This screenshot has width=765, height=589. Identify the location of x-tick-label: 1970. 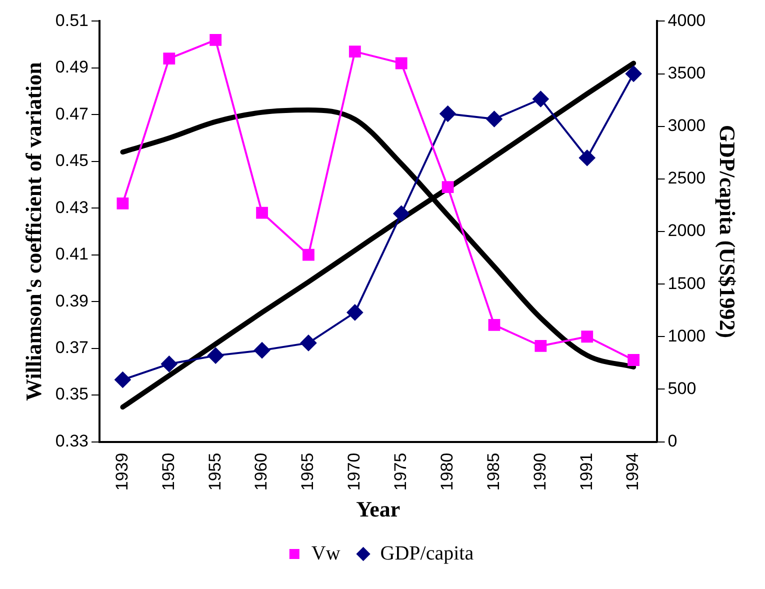
(354, 471).